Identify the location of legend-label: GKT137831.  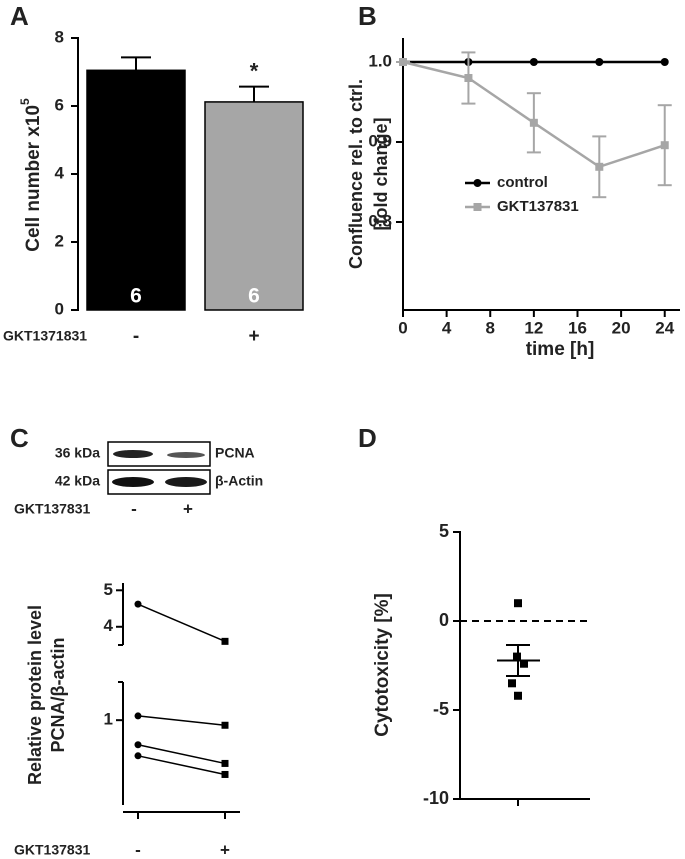
(538, 206).